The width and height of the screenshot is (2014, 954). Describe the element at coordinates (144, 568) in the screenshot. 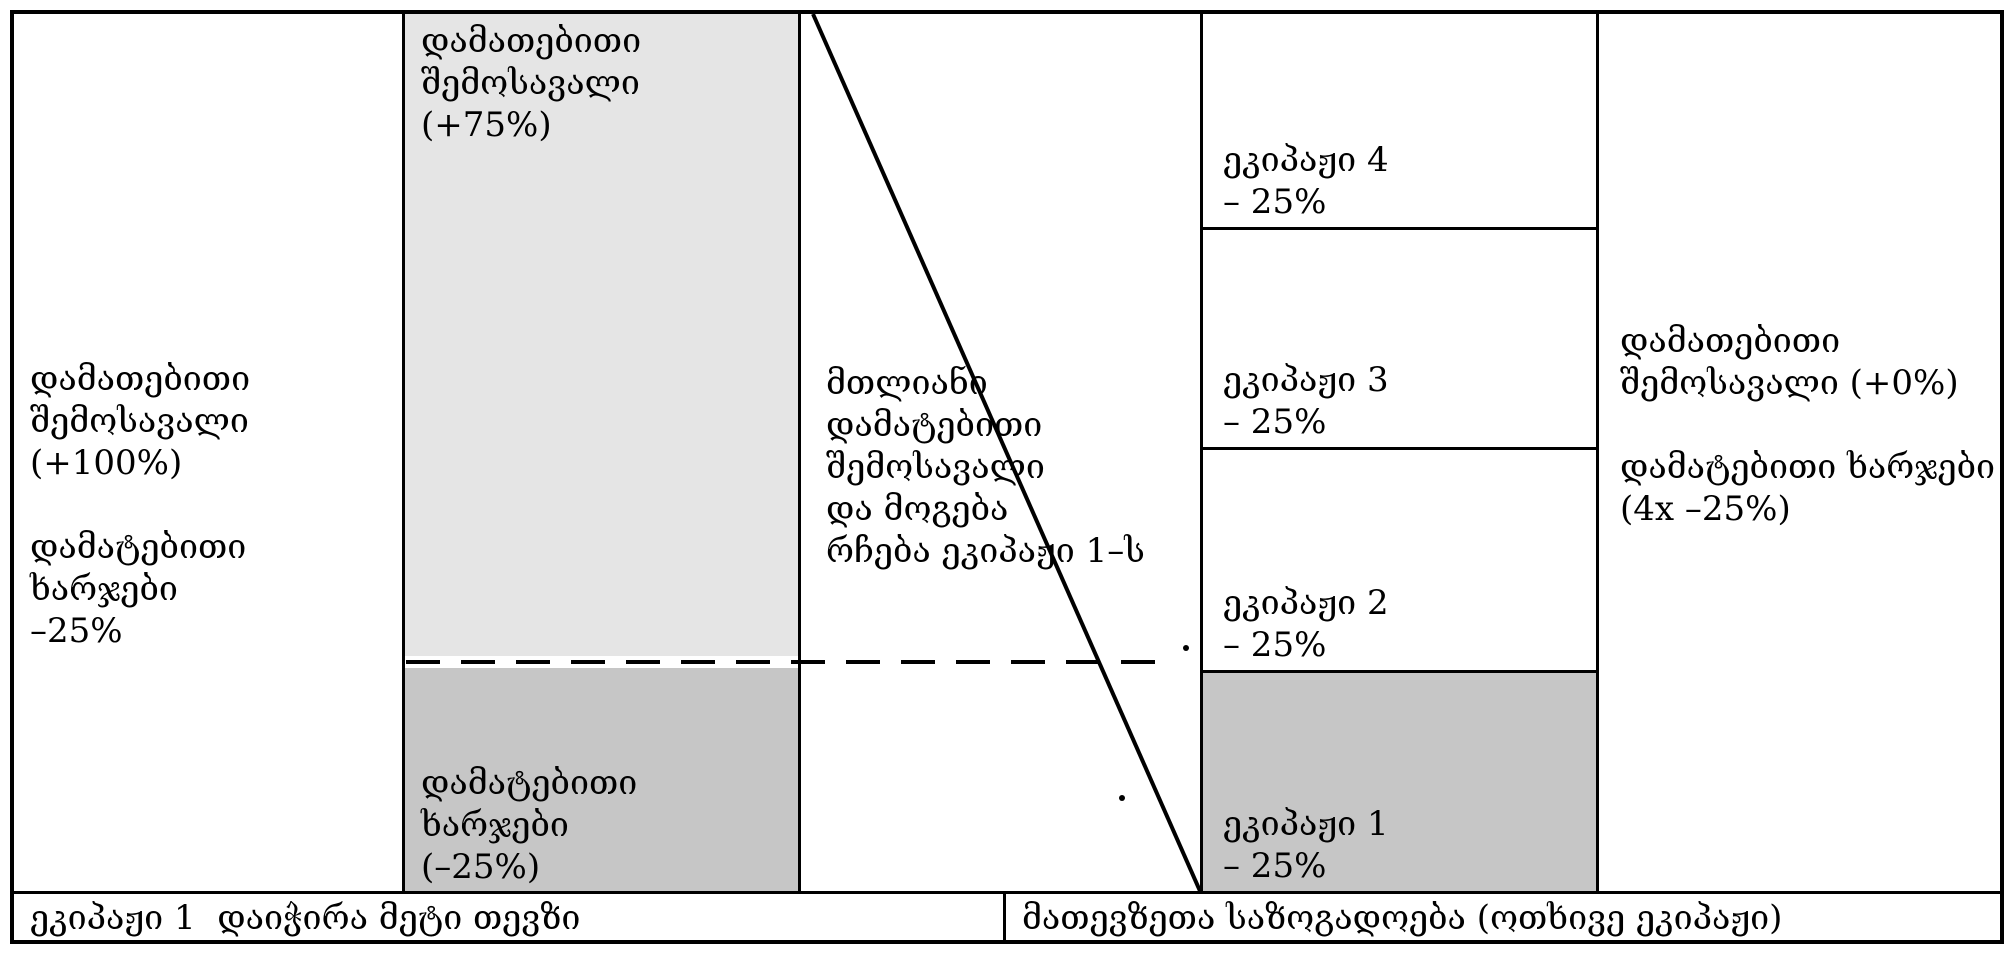

I see `left-scenario-expense-line1: დამატებითი ხარჯები` at that location.